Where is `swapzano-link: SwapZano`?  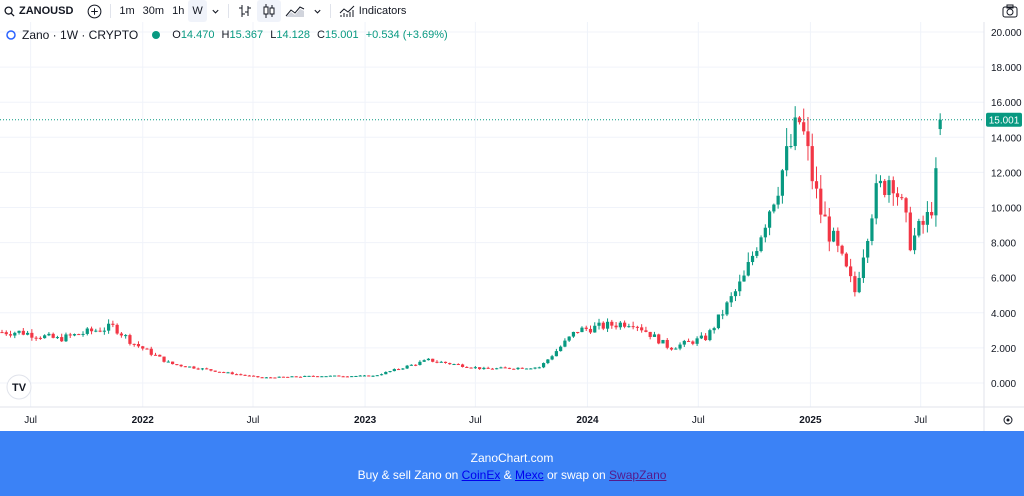 swapzano-link: SwapZano is located at coordinates (638, 475).